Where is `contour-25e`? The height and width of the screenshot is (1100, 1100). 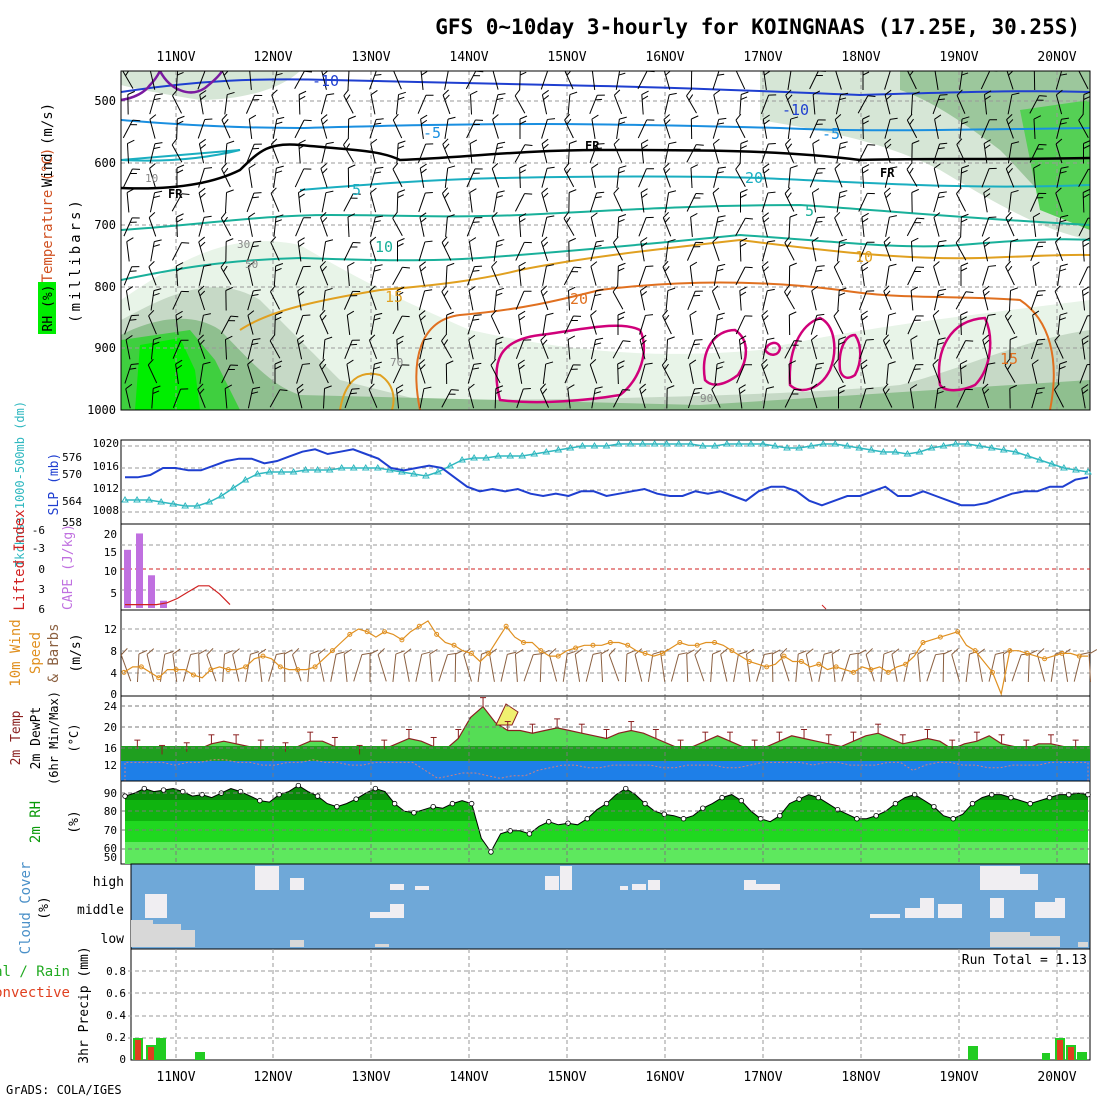
contour-25e is located at coordinates (964, 354).